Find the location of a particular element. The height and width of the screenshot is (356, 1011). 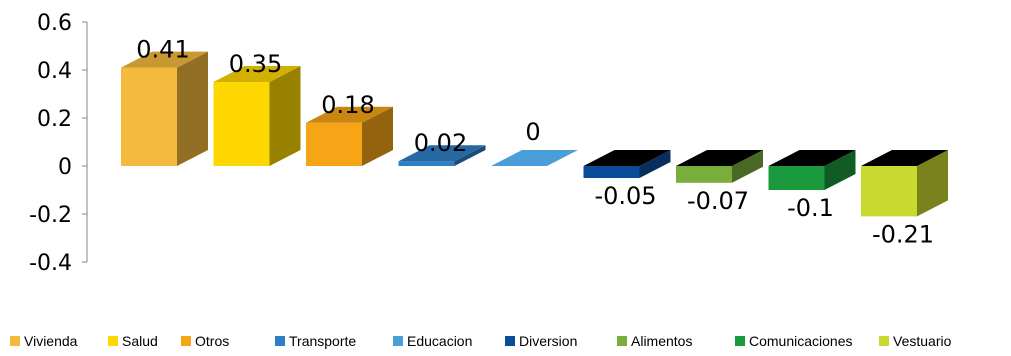

data-label: 0.18 is located at coordinates (347, 105).